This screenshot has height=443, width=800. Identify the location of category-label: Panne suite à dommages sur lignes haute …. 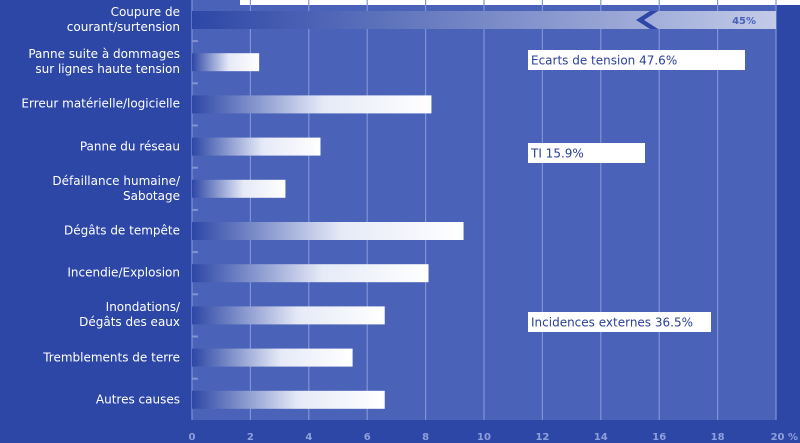
(104, 62).